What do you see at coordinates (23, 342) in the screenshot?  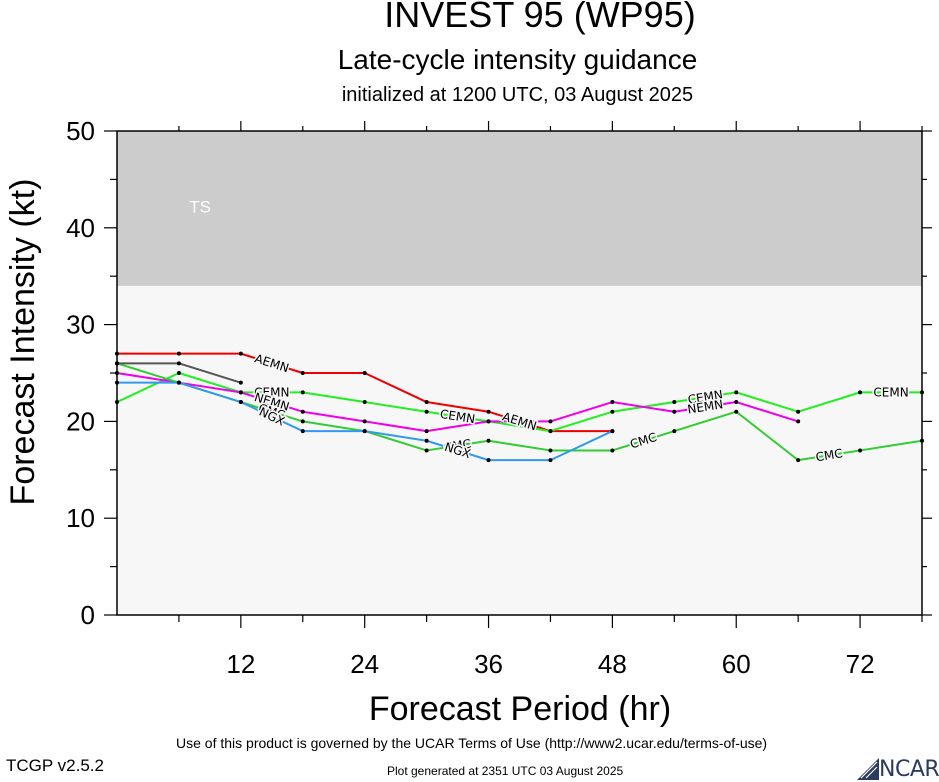 I see `y-axis-label: Forecast Intensity (kt)` at bounding box center [23, 342].